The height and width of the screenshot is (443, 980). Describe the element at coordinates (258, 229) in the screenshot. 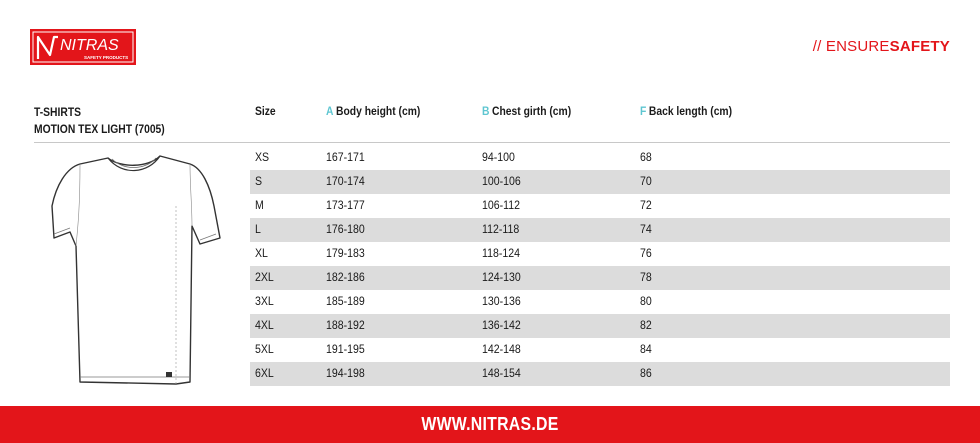

I see `cell-size: L` at that location.